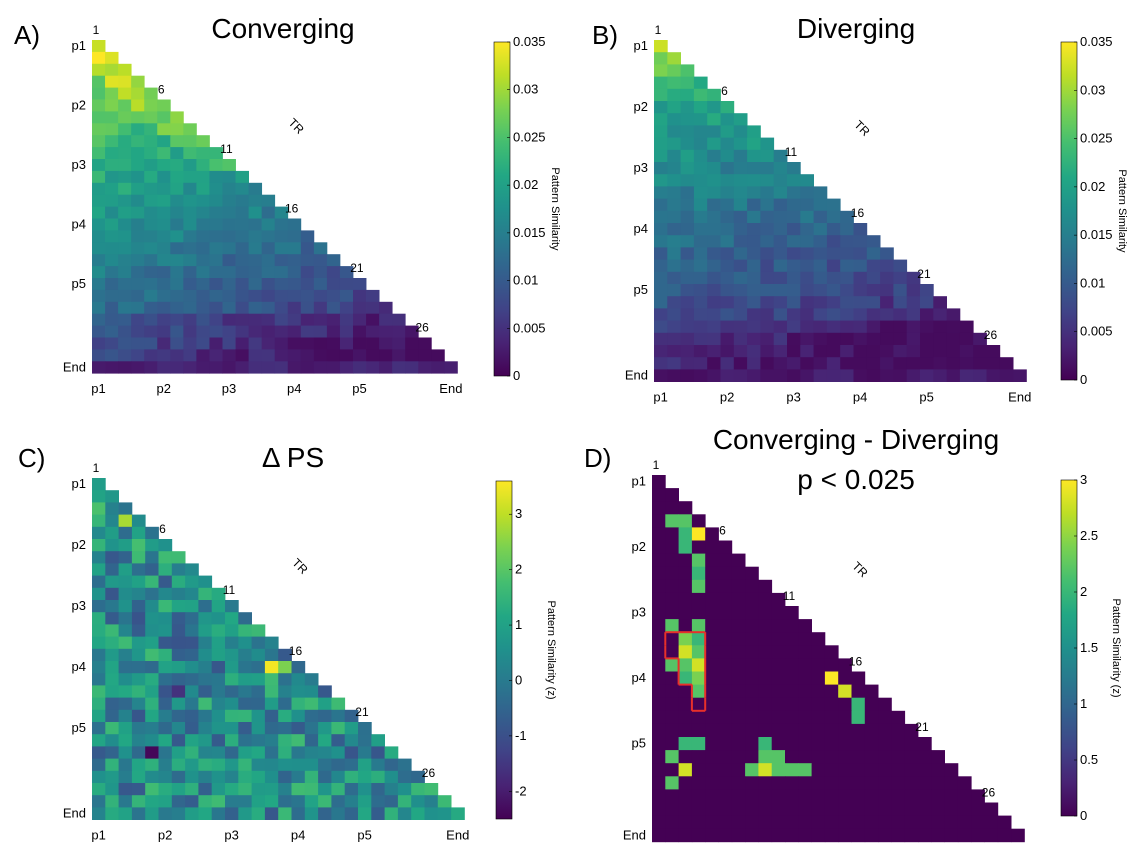  I want to click on colorbar-label: Pattern Similarity (z), so click(1116, 647).